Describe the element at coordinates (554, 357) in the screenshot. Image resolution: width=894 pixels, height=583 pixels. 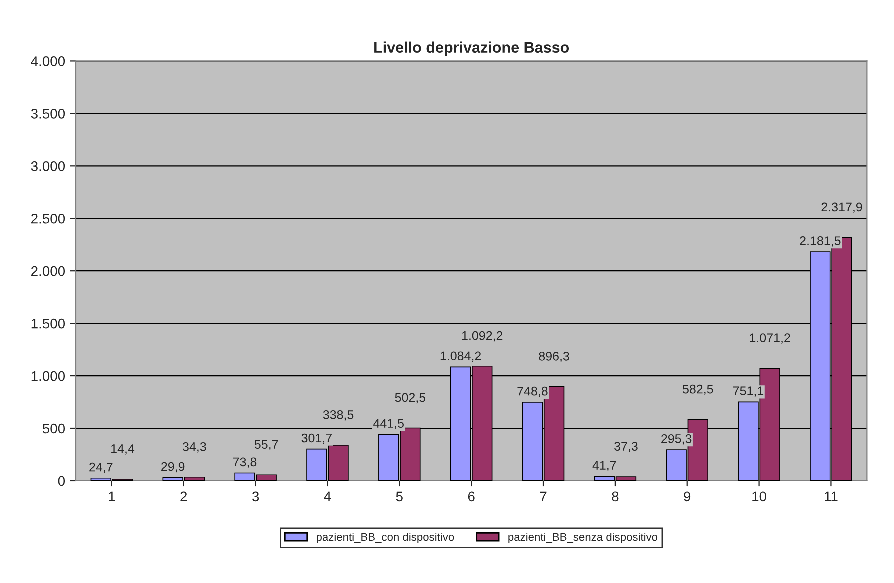
I see `data-label: 896,3` at that location.